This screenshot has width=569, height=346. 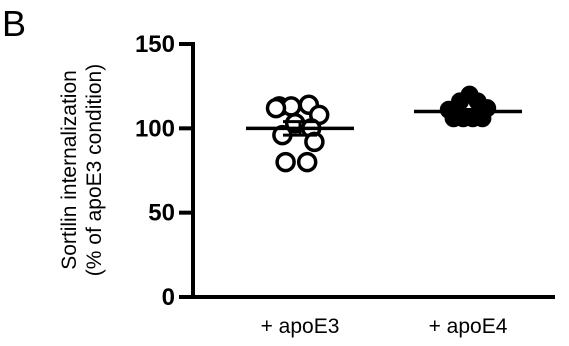 I want to click on y-tick-label: 150, so click(x=155, y=44).